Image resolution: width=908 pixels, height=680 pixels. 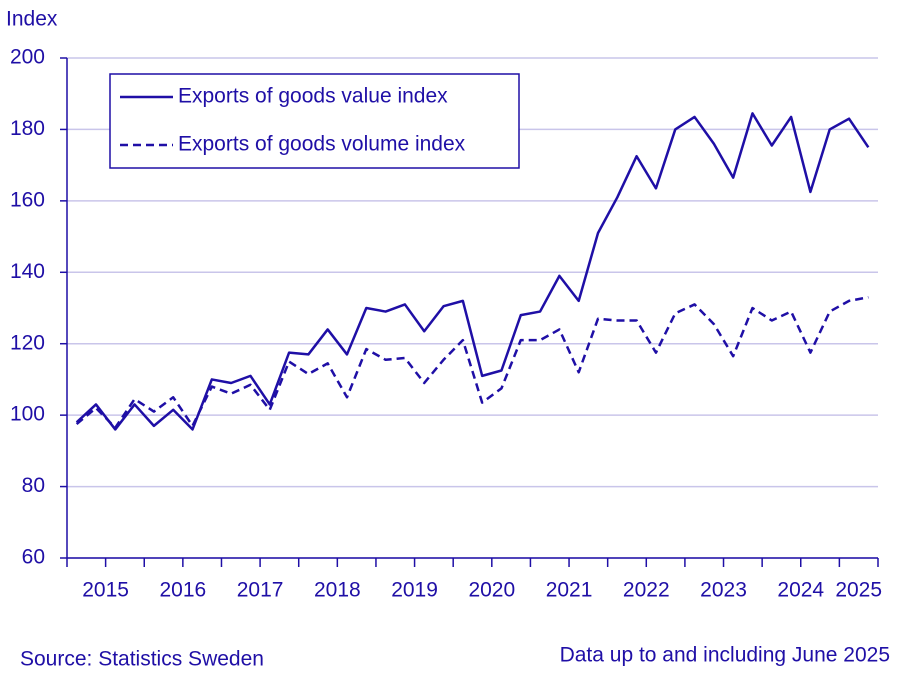 What do you see at coordinates (33, 557) in the screenshot?
I see `y-tick-label: 60` at bounding box center [33, 557].